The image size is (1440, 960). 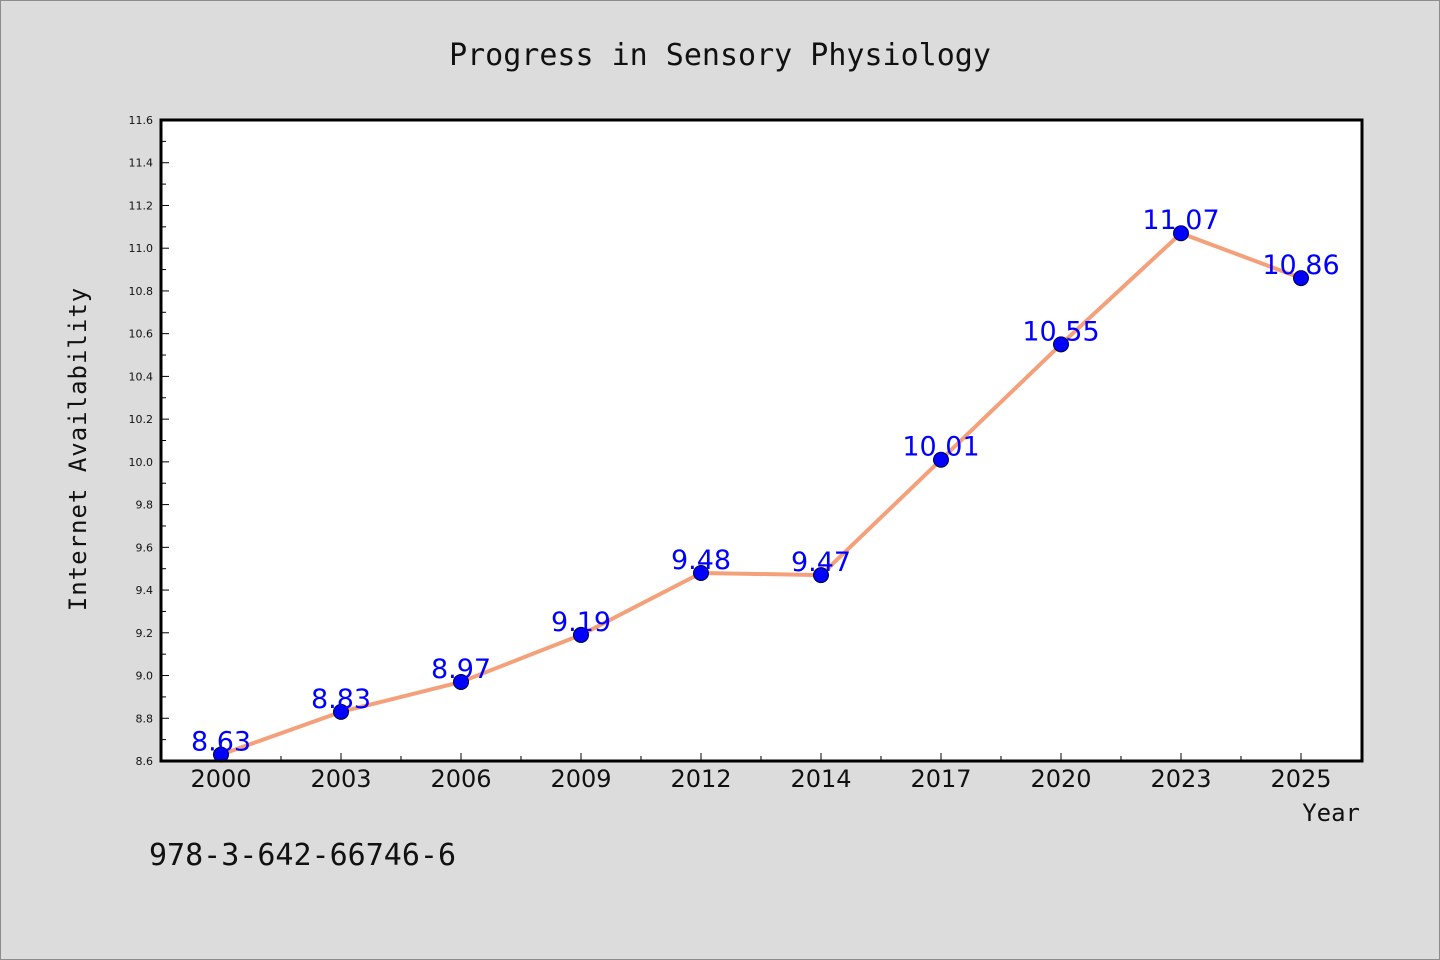 What do you see at coordinates (461, 669) in the screenshot?
I see `data-label: 8.97` at bounding box center [461, 669].